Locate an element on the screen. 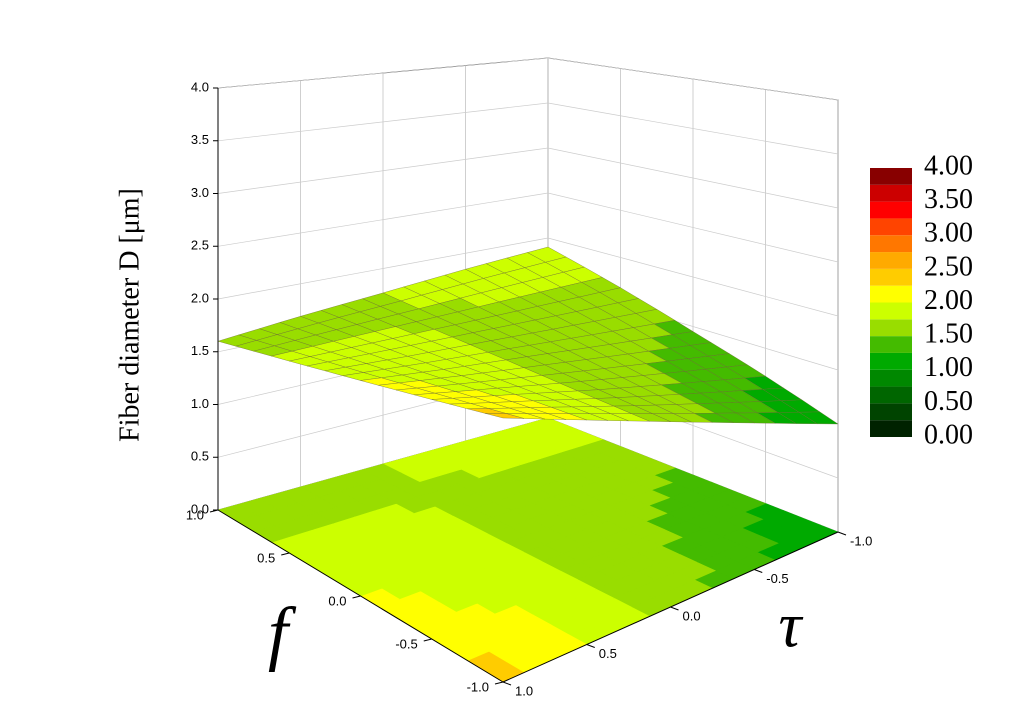 The height and width of the screenshot is (716, 1024). y-tick-label: -0.5 is located at coordinates (777, 578).